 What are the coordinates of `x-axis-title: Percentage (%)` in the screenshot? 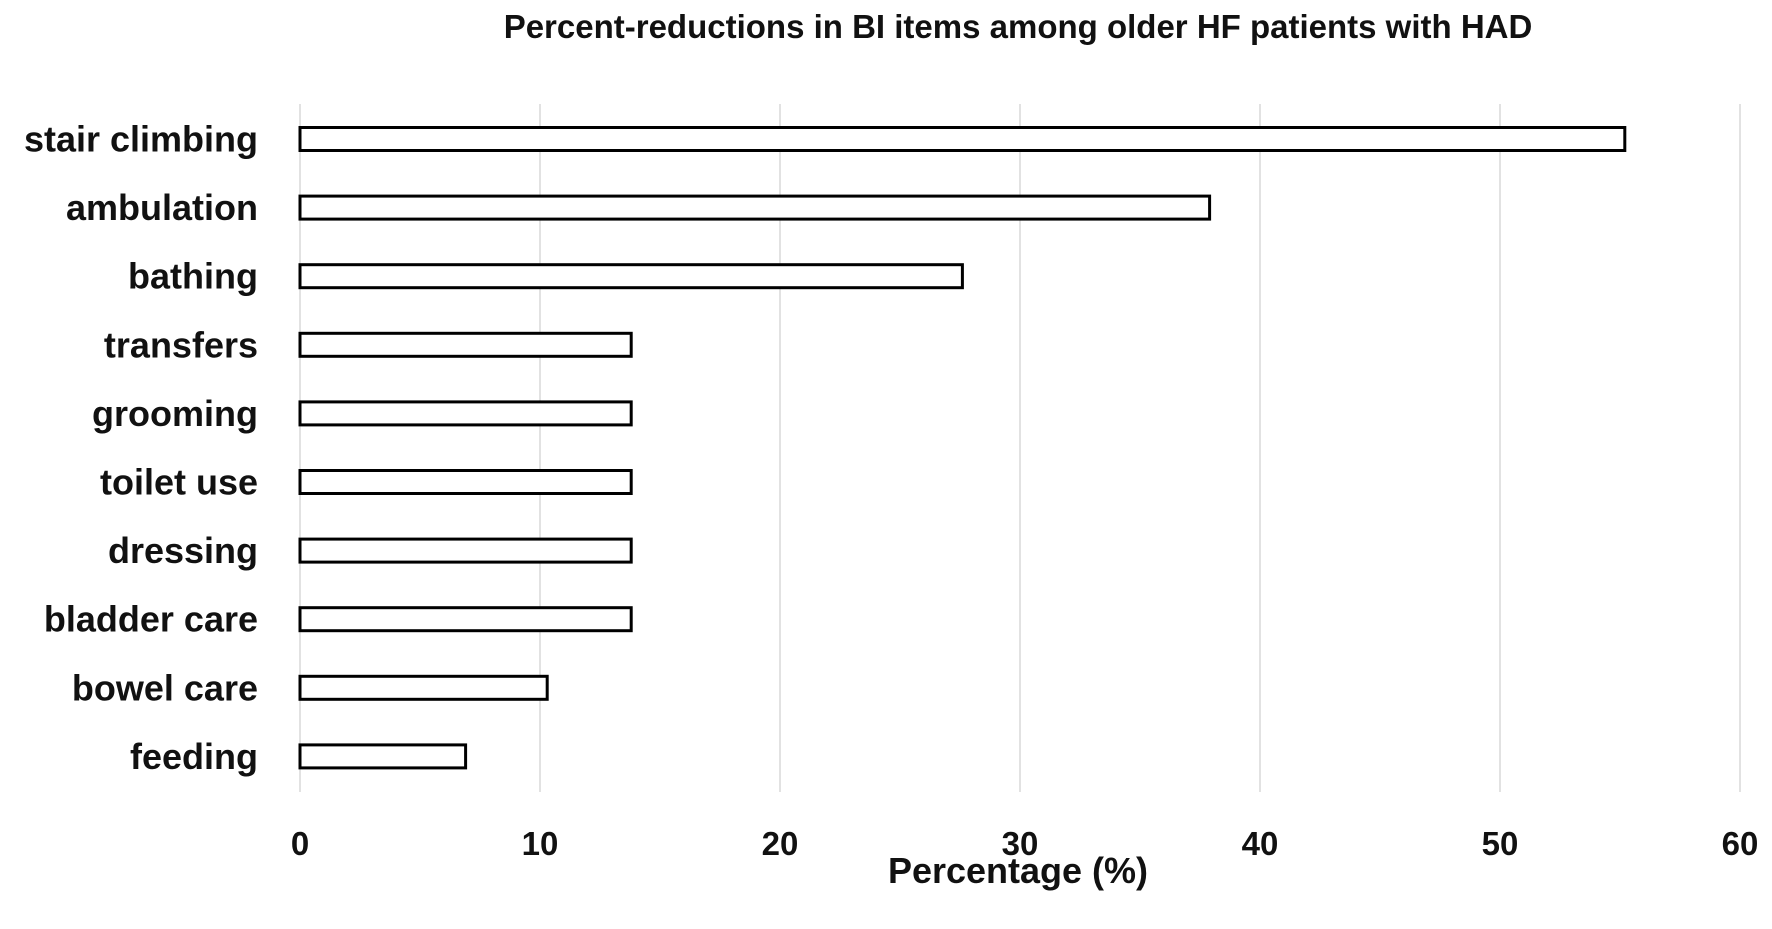 It's located at (1018, 870).